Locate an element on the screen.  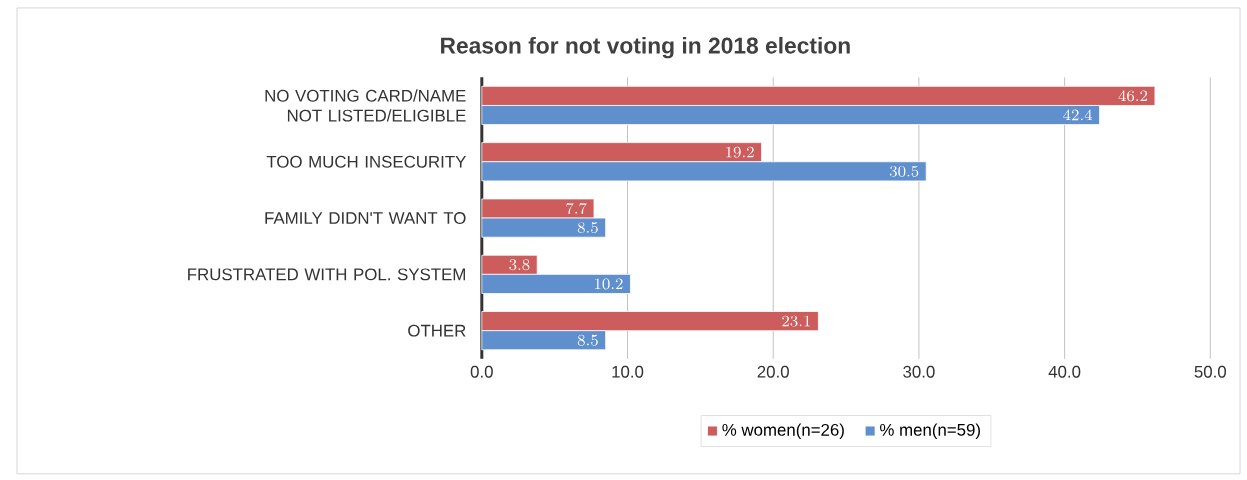
x-tick-label: 0.0 is located at coordinates (481, 371).